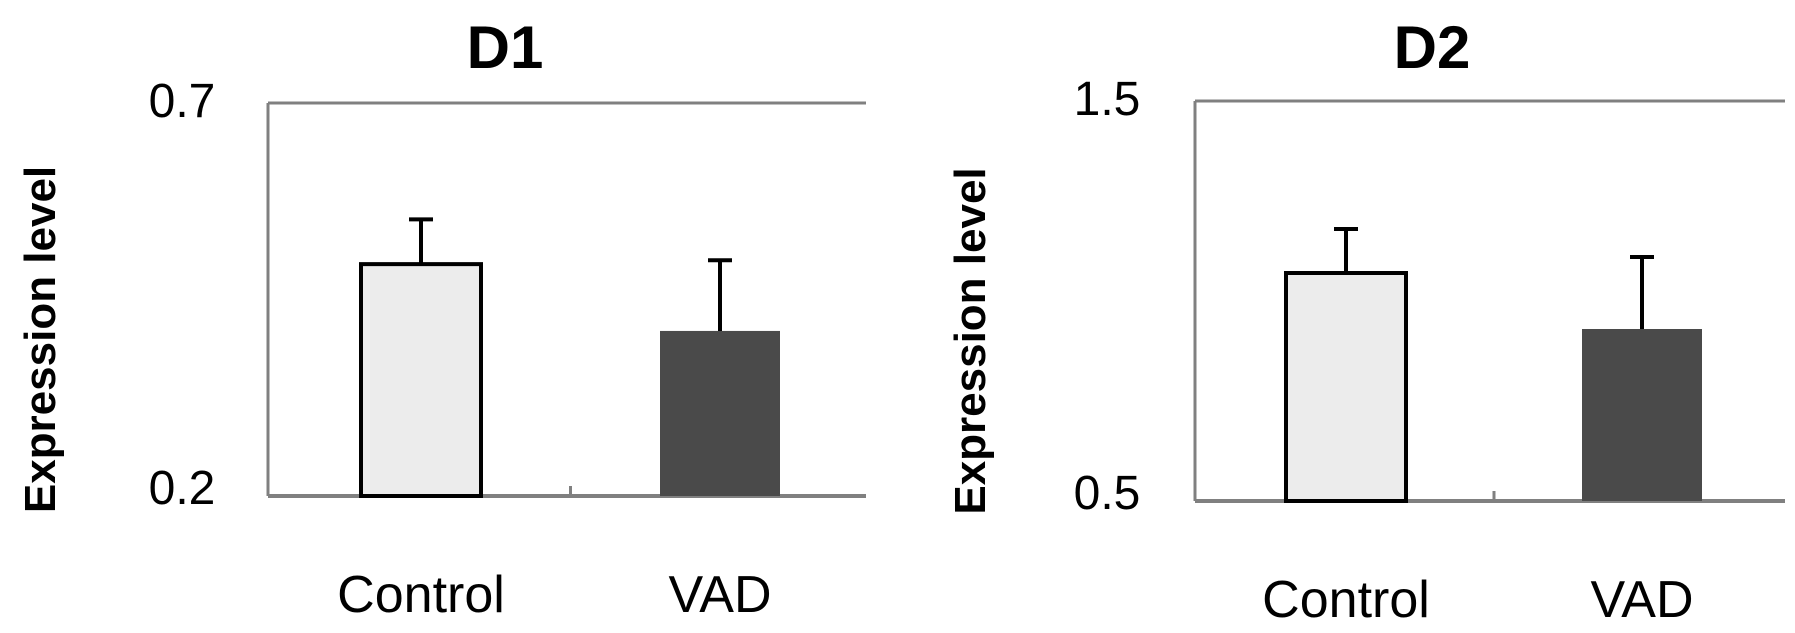  Describe the element at coordinates (1346, 387) in the screenshot. I see `panel-d2-bar-control` at that location.